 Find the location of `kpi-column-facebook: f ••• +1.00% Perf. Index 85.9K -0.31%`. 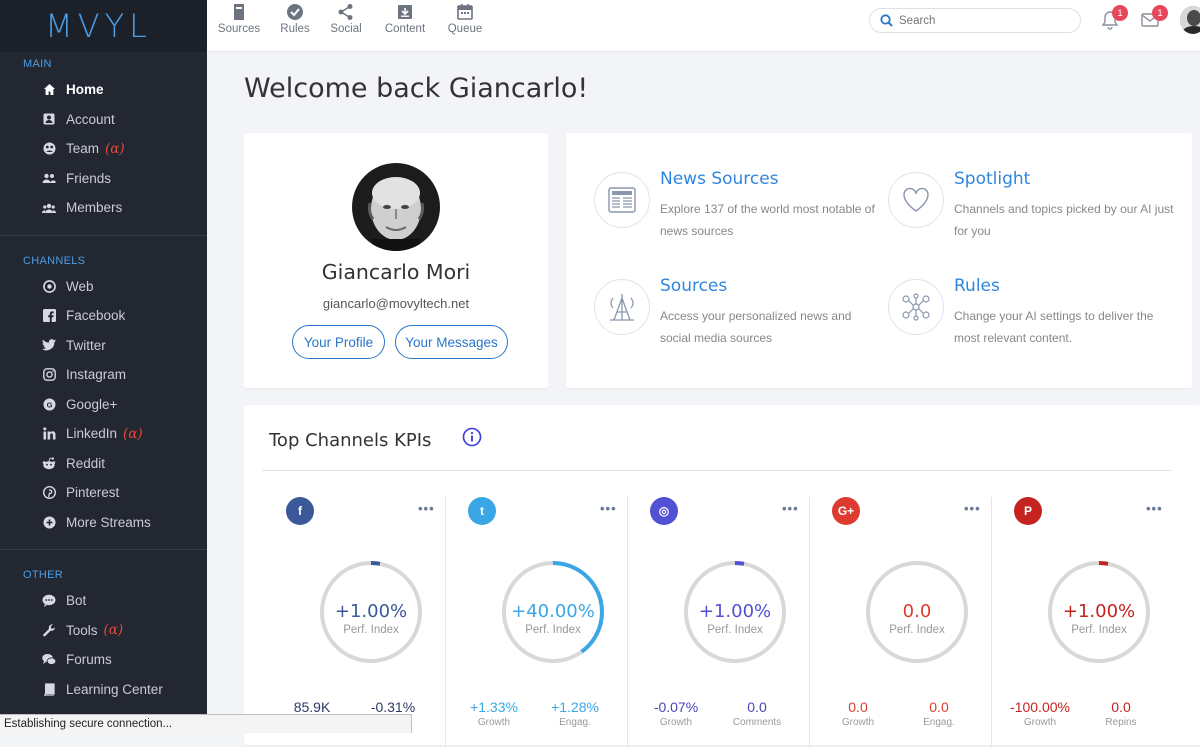

kpi-column-facebook: f ••• +1.00% Perf. Index 85.9K -0.31% is located at coordinates (353, 622).